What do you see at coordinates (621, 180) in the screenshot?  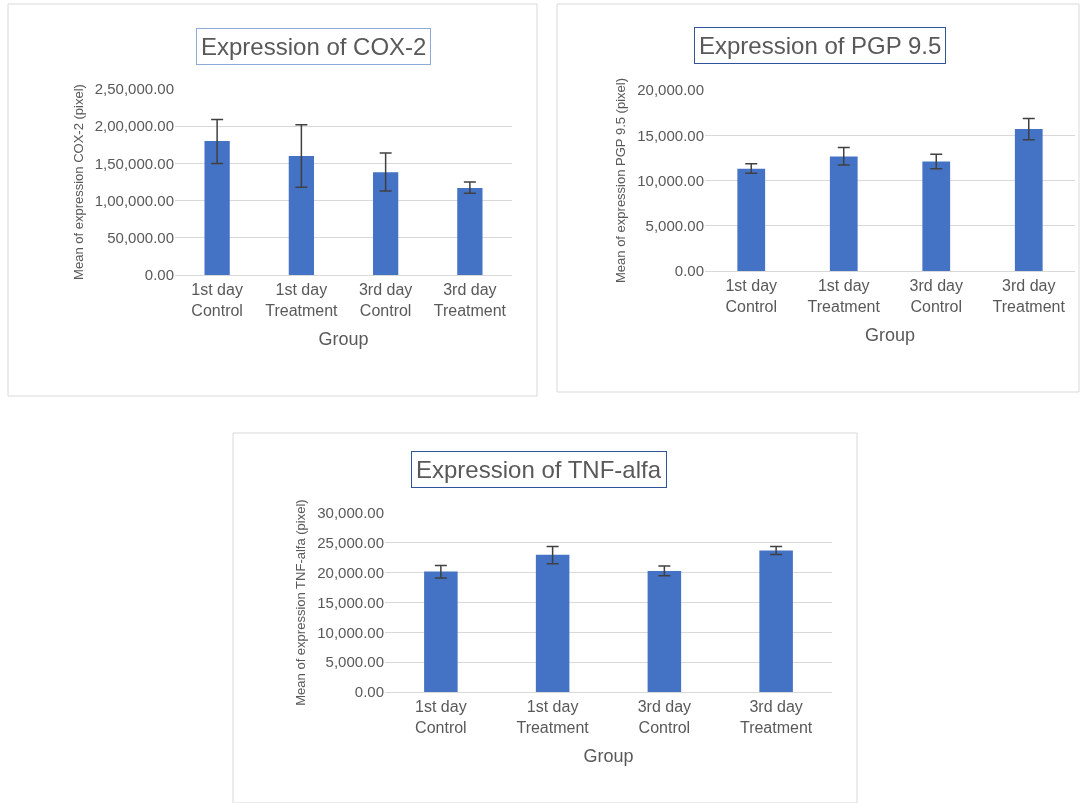 I see `y-axis-title: Mean of expression PGP 9.5 (pixel)` at bounding box center [621, 180].